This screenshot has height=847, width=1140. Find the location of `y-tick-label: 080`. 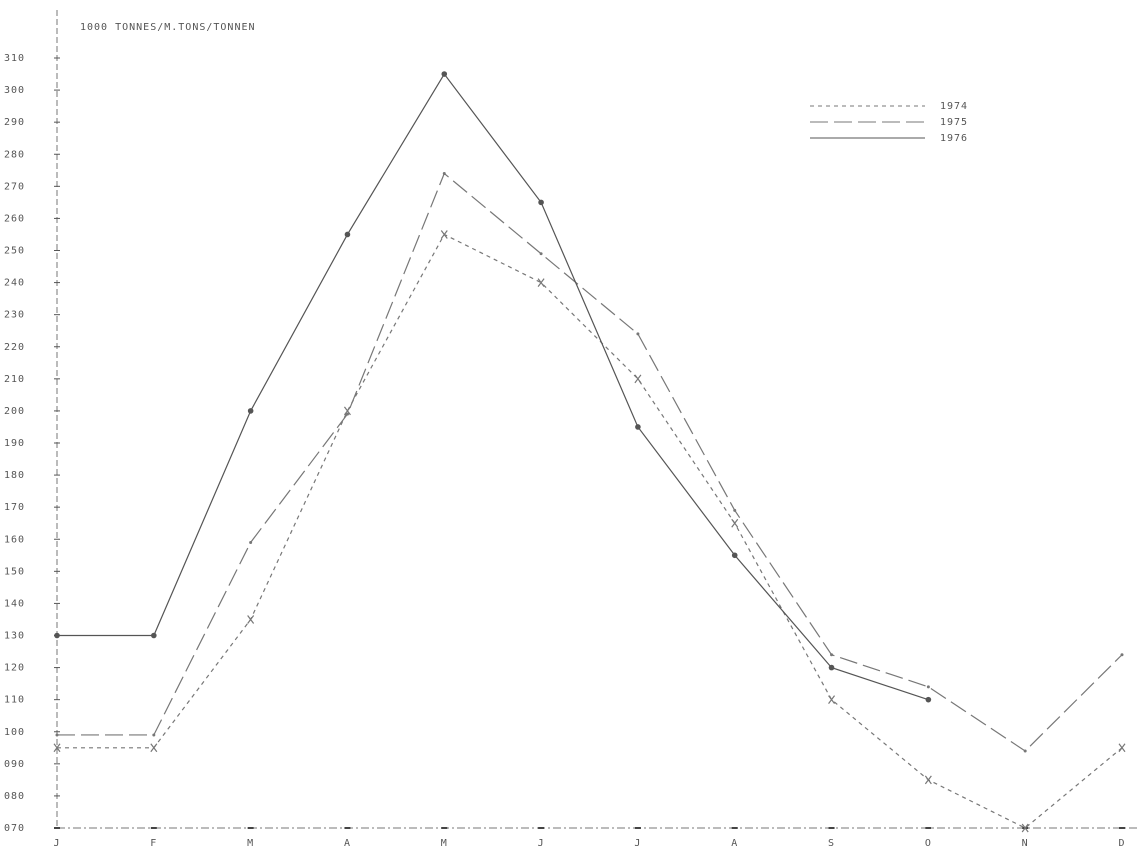

y-tick-label: 080 is located at coordinates (14, 796).